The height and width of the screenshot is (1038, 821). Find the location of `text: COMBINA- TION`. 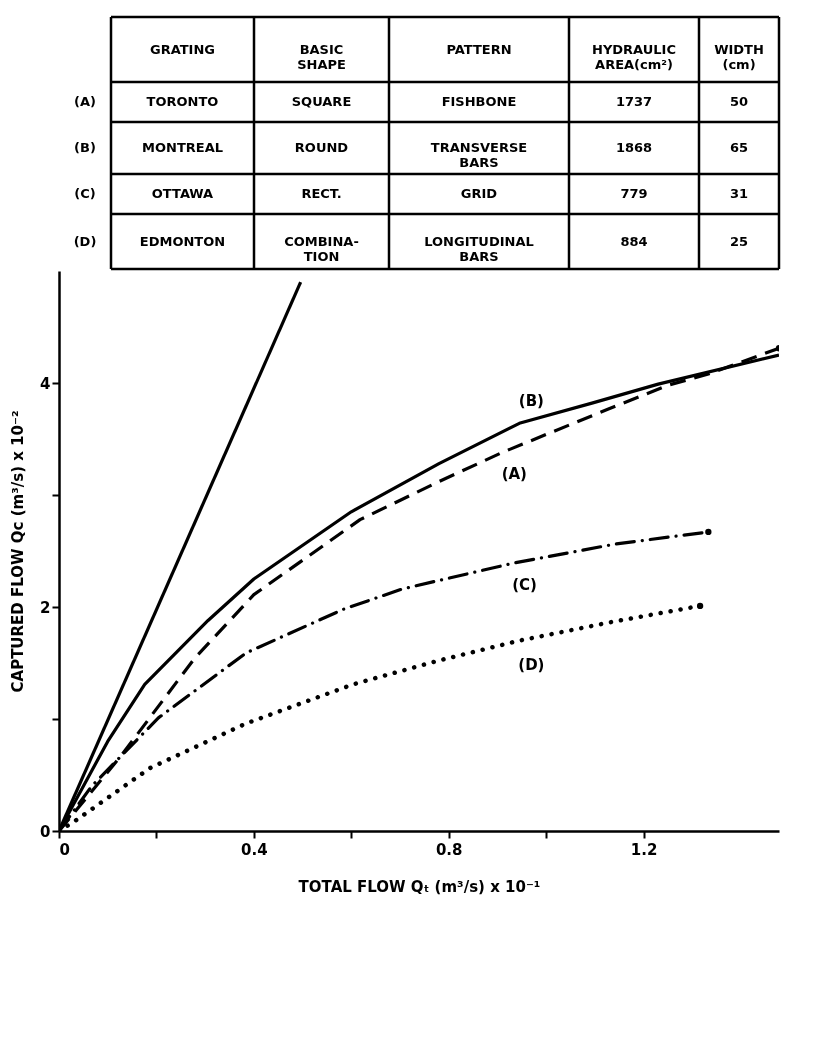

text: COMBINA- TION is located at coordinates (321, 248).